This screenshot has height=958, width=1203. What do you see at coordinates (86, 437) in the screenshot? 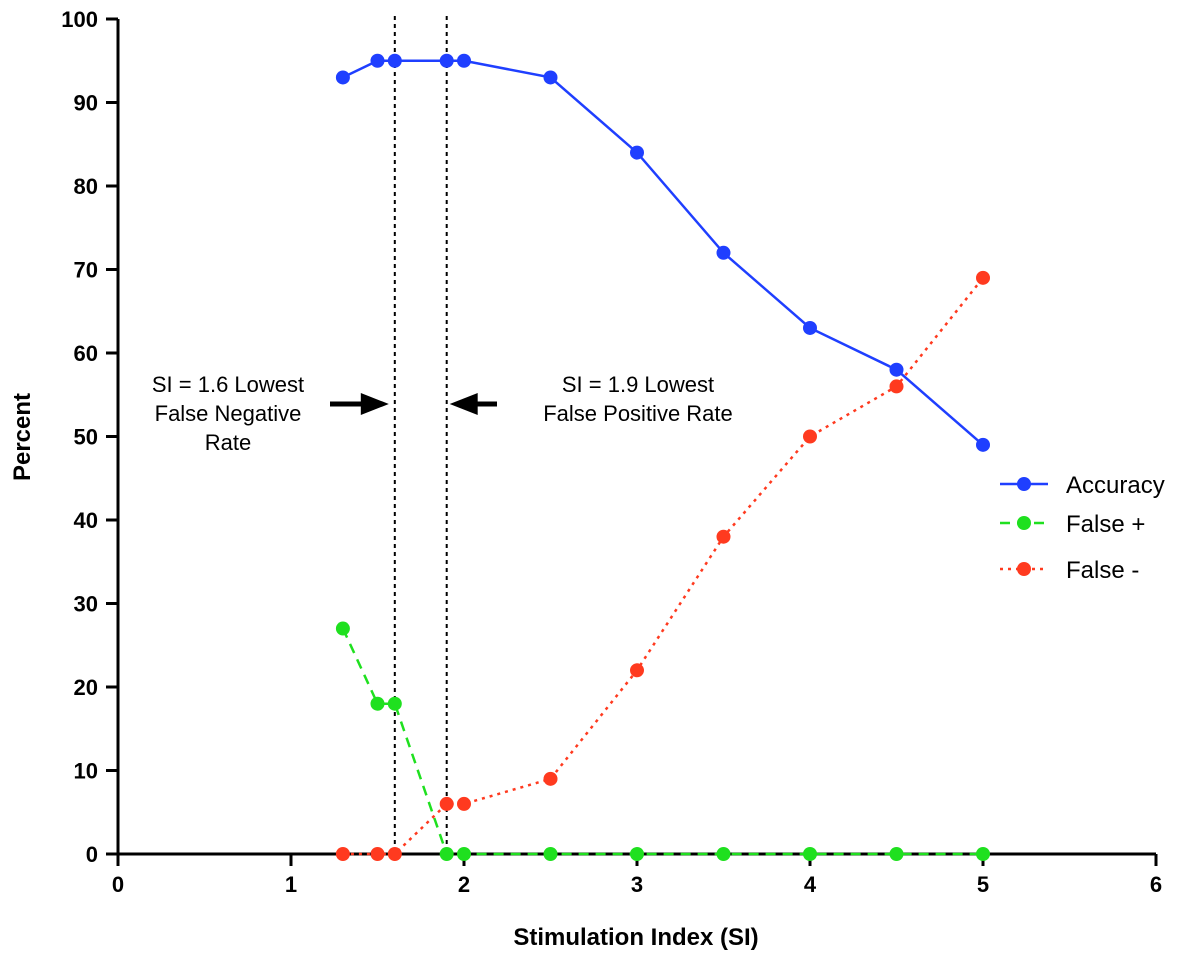
I see `y-tick-label: 50` at bounding box center [86, 437].